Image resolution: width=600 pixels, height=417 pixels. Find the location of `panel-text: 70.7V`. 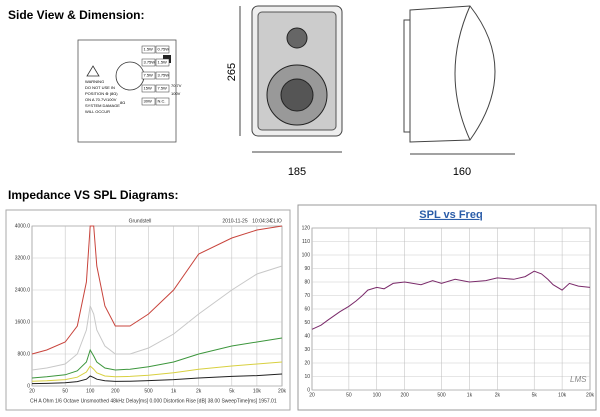

panel-text: 70.7V is located at coordinates (176, 85).